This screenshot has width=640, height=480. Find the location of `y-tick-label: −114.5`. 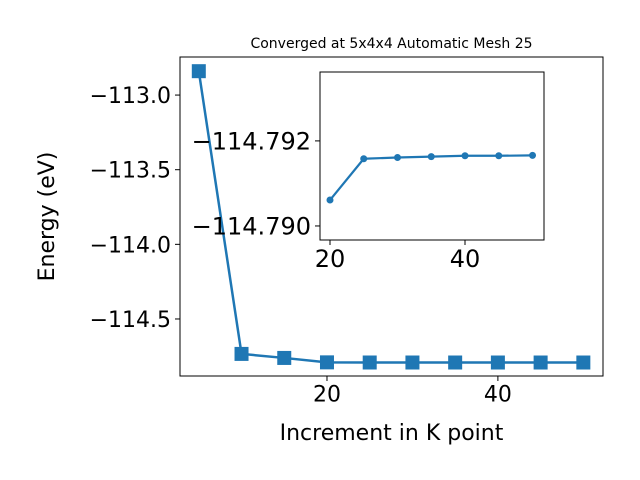

y-tick-label: −114.5 is located at coordinates (130, 320).